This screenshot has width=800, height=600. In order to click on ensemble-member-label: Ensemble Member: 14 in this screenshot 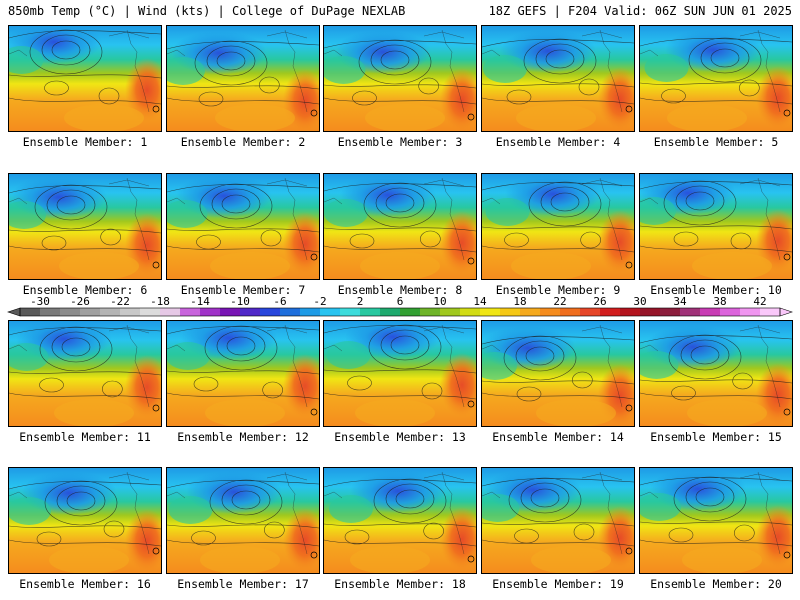, I will do `click(558, 437)`.